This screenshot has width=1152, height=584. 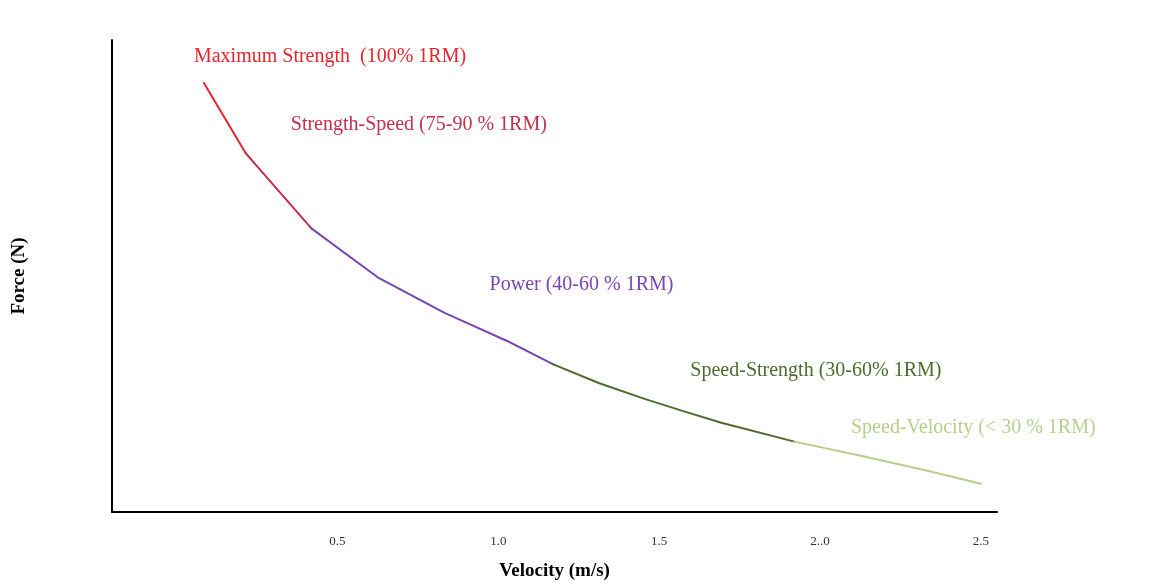 I want to click on annotation: Strength-Speed (75-90 % 1RM), so click(x=418, y=124).